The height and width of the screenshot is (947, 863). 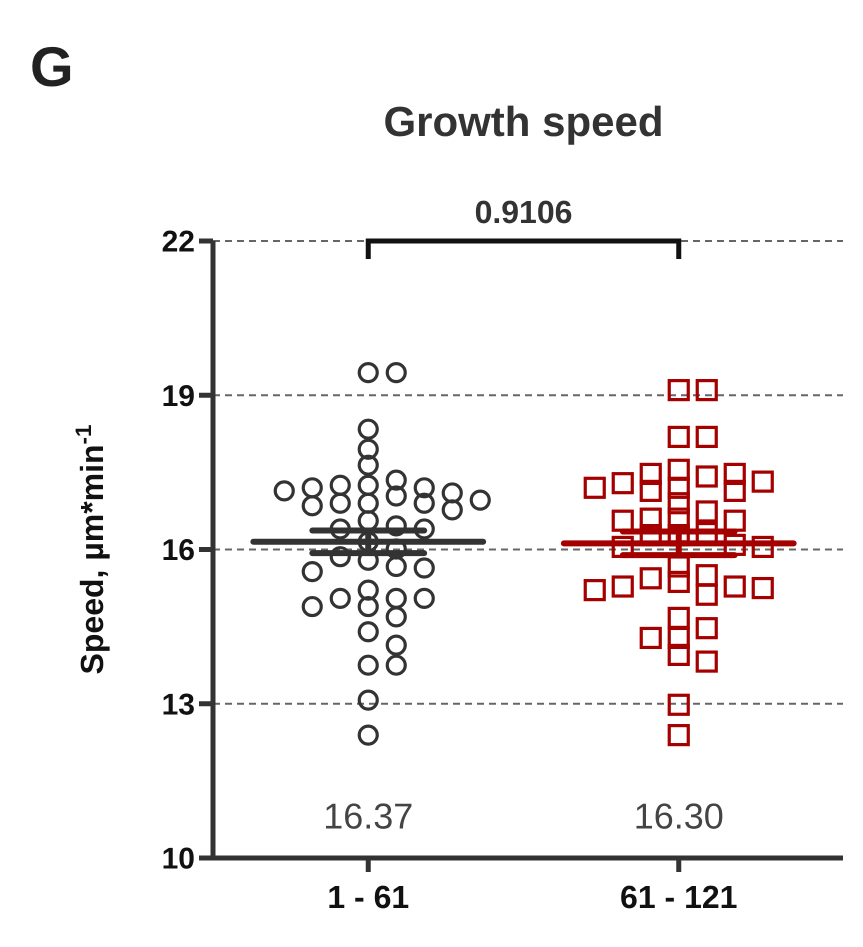 What do you see at coordinates (368, 816) in the screenshot?
I see `annotation: 16.37` at bounding box center [368, 816].